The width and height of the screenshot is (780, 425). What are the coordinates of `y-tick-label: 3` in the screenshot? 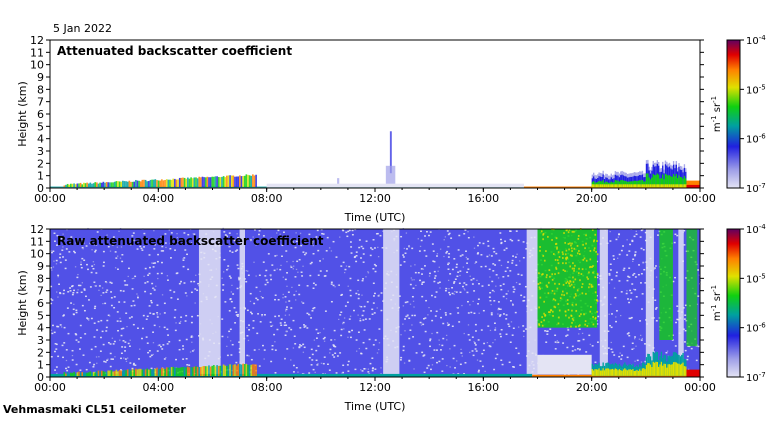 It's located at (40, 151).